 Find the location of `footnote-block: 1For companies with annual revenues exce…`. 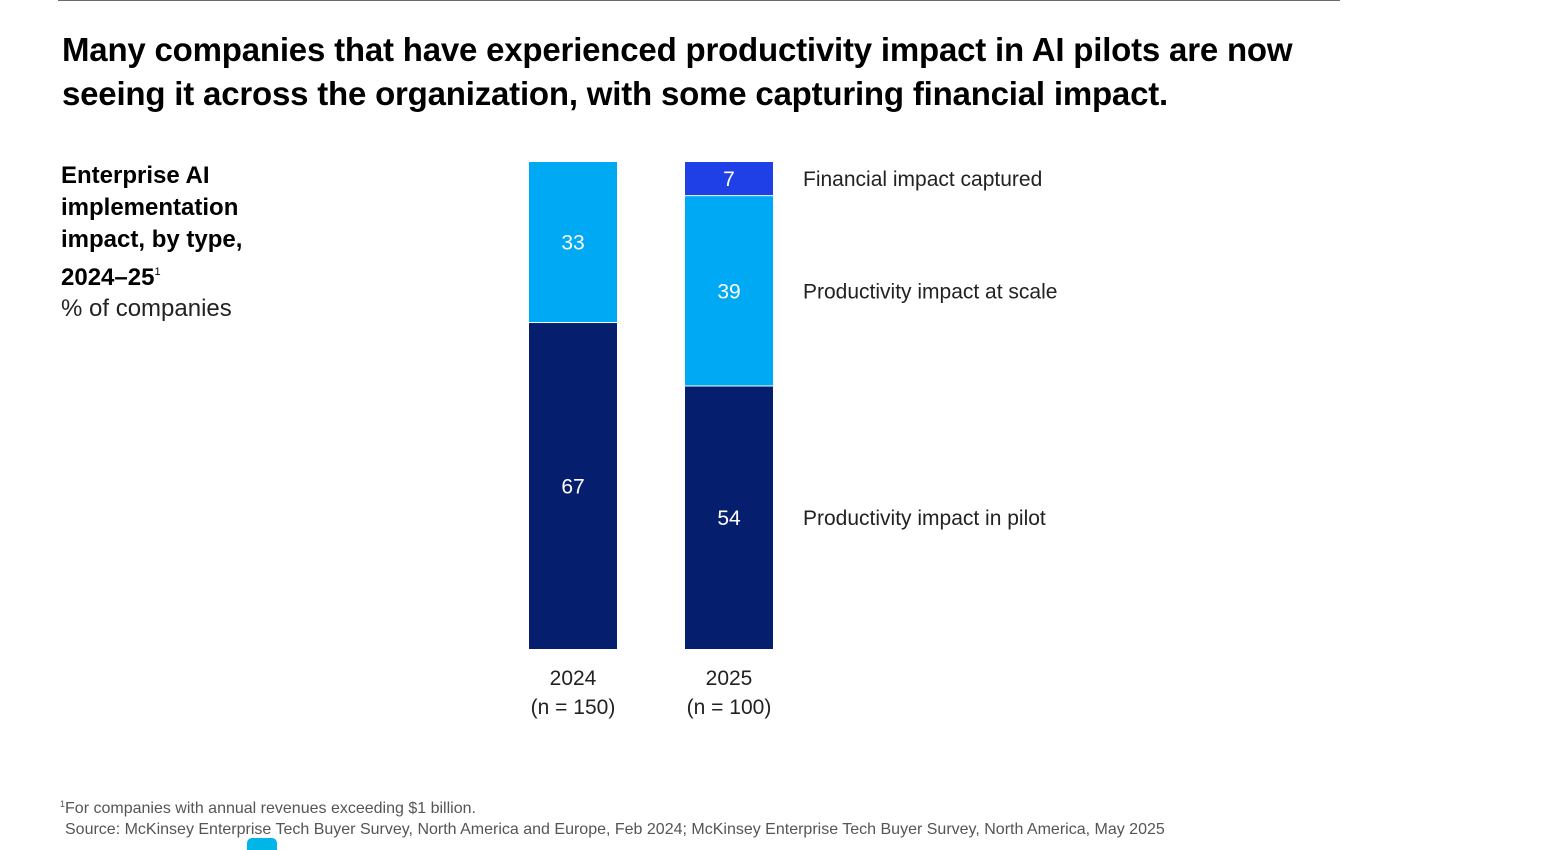

footnote-block: 1For companies with annual revenues exce… is located at coordinates (612, 817).